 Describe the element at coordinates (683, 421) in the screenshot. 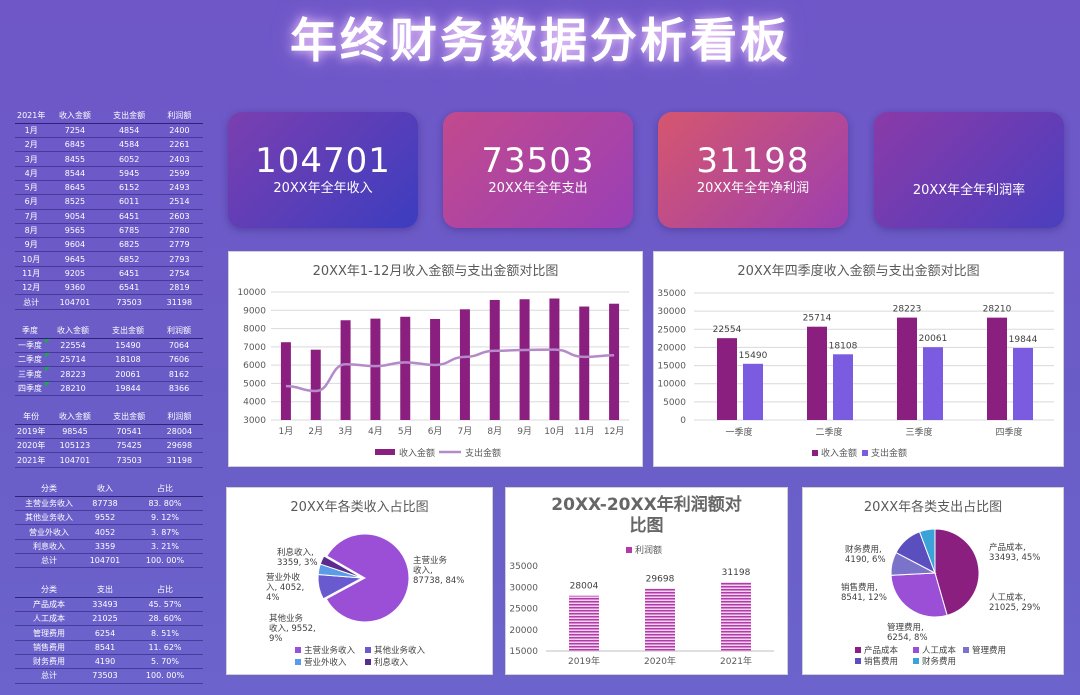

I see `y-tick-label: 0` at that location.